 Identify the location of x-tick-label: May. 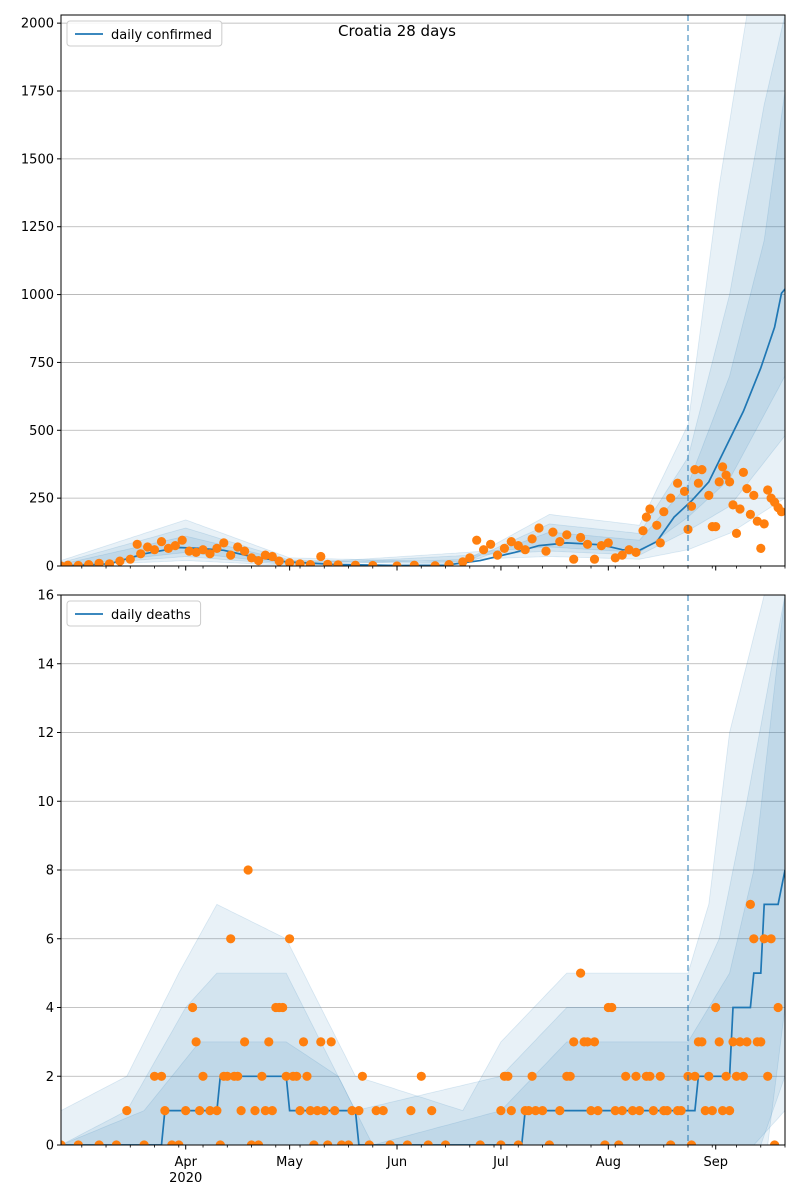
(289, 1162).